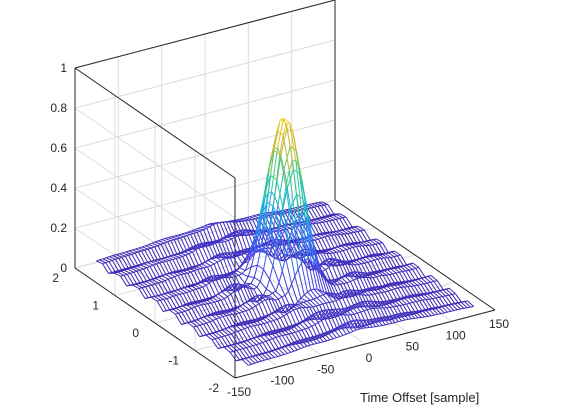 The height and width of the screenshot is (408, 566). I want to click on x-tick-label: -150, so click(239, 392).